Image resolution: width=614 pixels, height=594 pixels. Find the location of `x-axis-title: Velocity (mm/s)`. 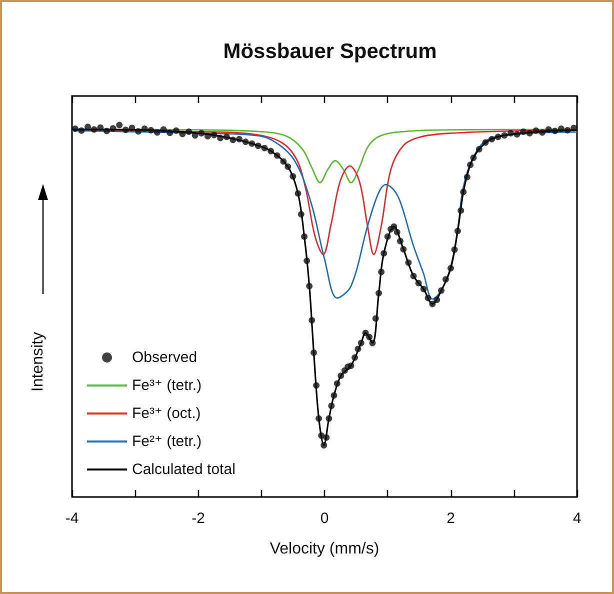

x-axis-title: Velocity (mm/s) is located at coordinates (325, 549).